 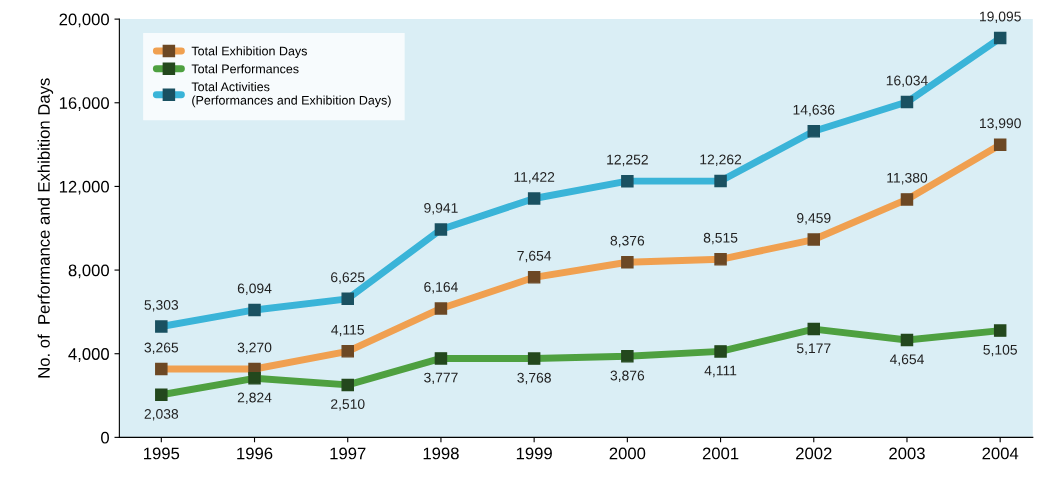 I want to click on x-tick-label: 2001, so click(x=720, y=453).